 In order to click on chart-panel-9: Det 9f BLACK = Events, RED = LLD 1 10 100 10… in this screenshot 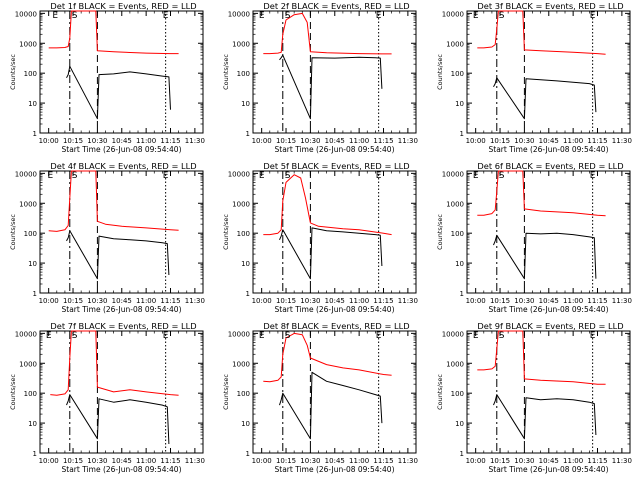, I will do `click(534, 397)`.